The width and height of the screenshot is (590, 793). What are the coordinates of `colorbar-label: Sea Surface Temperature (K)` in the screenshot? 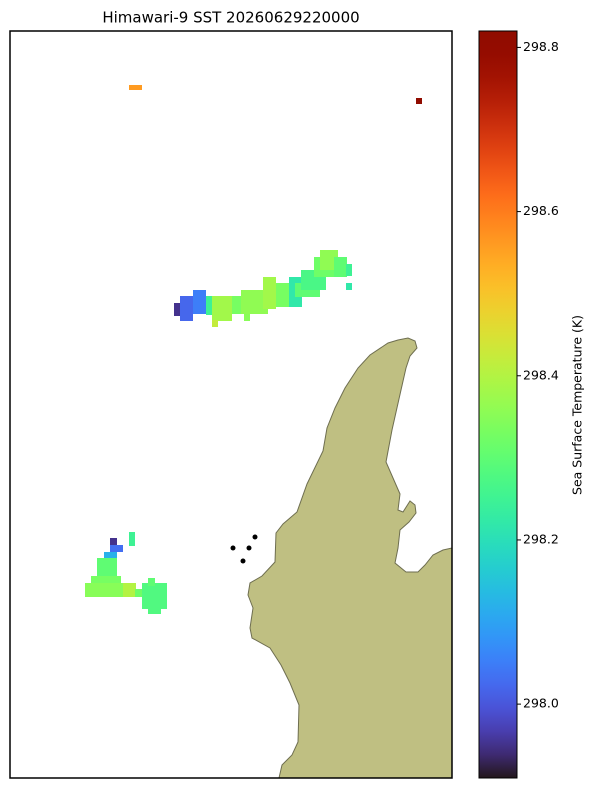 It's located at (577, 405).